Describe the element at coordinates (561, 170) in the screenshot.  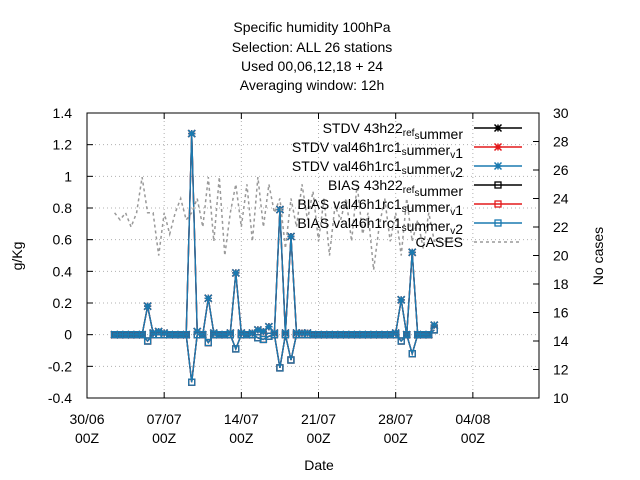
I see `y2-tick-label: 26` at that location.